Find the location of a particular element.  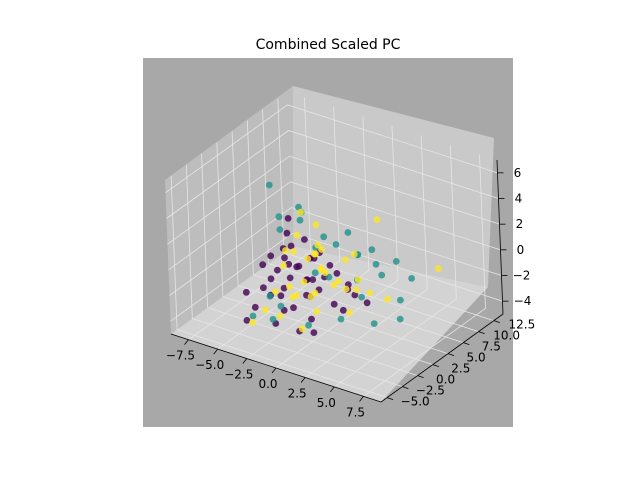

z-tick-label: 6 is located at coordinates (518, 173).